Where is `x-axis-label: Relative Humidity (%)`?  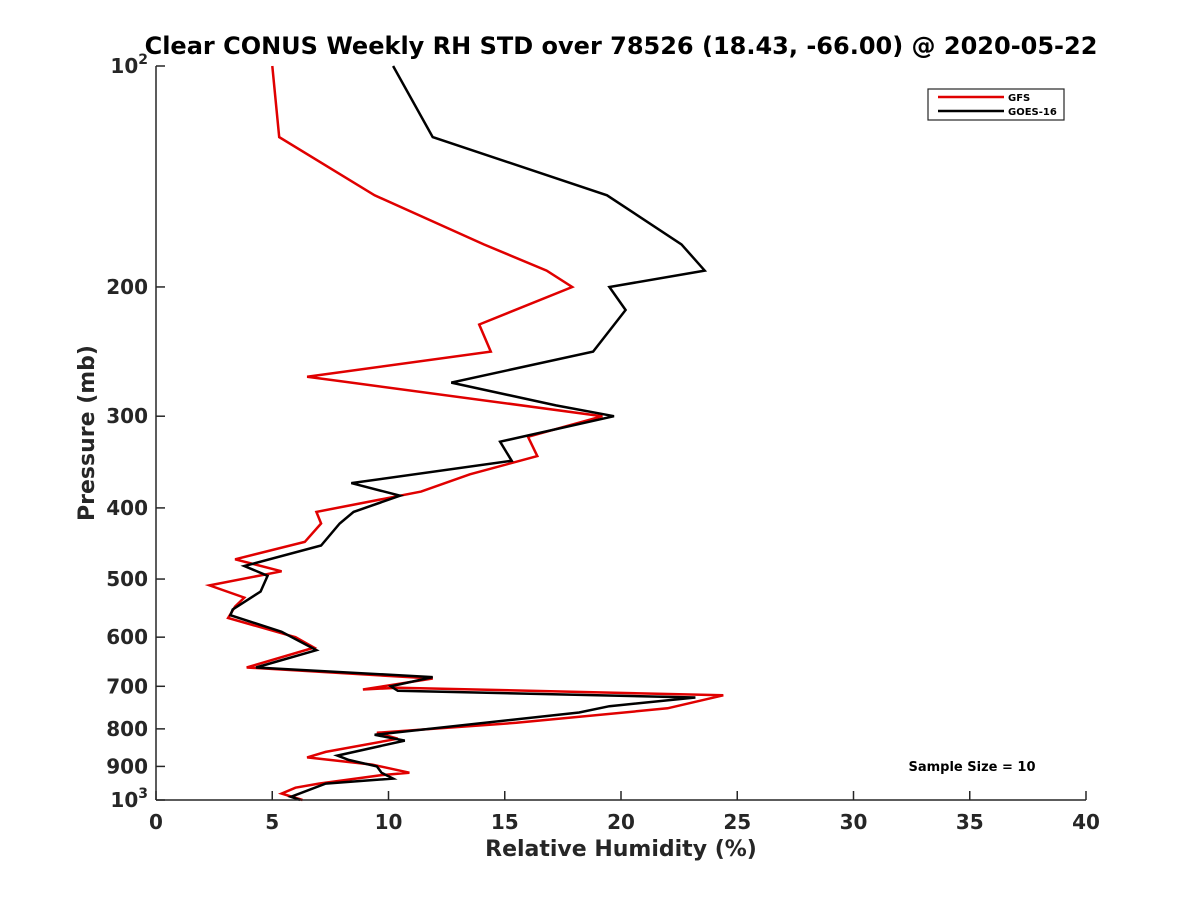
x-axis-label: Relative Humidity (%) is located at coordinates (621, 849).